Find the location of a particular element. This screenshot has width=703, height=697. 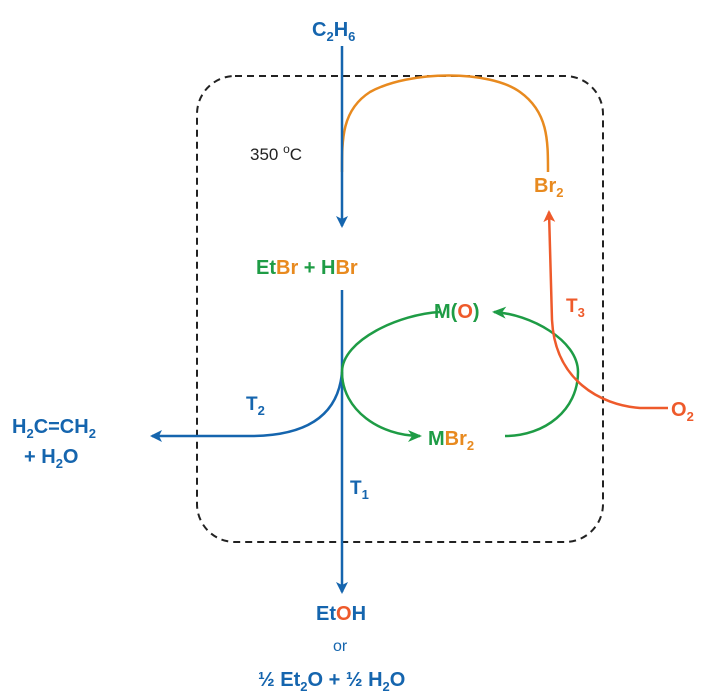

ethanol-label: EtOH is located at coordinates (341, 614).